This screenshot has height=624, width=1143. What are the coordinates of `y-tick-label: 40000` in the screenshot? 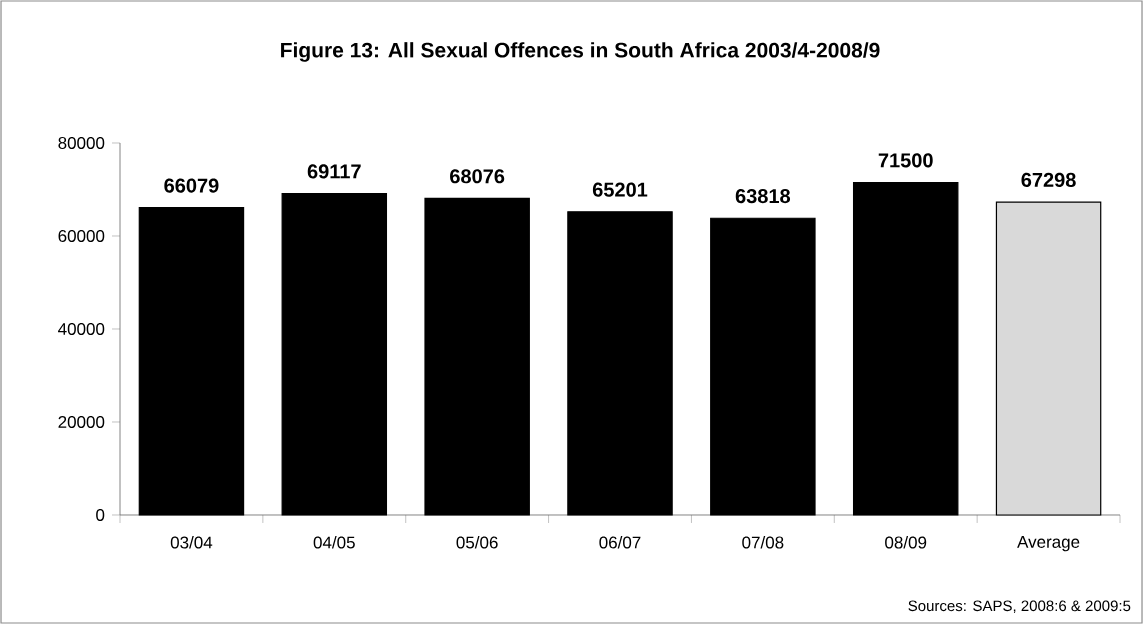 It's located at (81, 328).